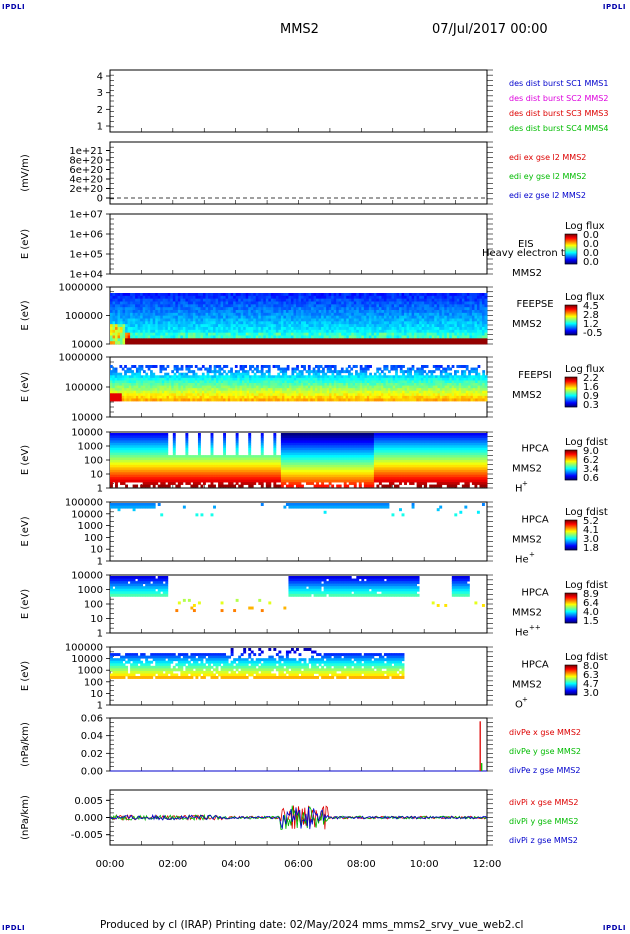 This screenshot has width=630, height=934. I want to click on instrument-label: FEEPSE, so click(534, 304).